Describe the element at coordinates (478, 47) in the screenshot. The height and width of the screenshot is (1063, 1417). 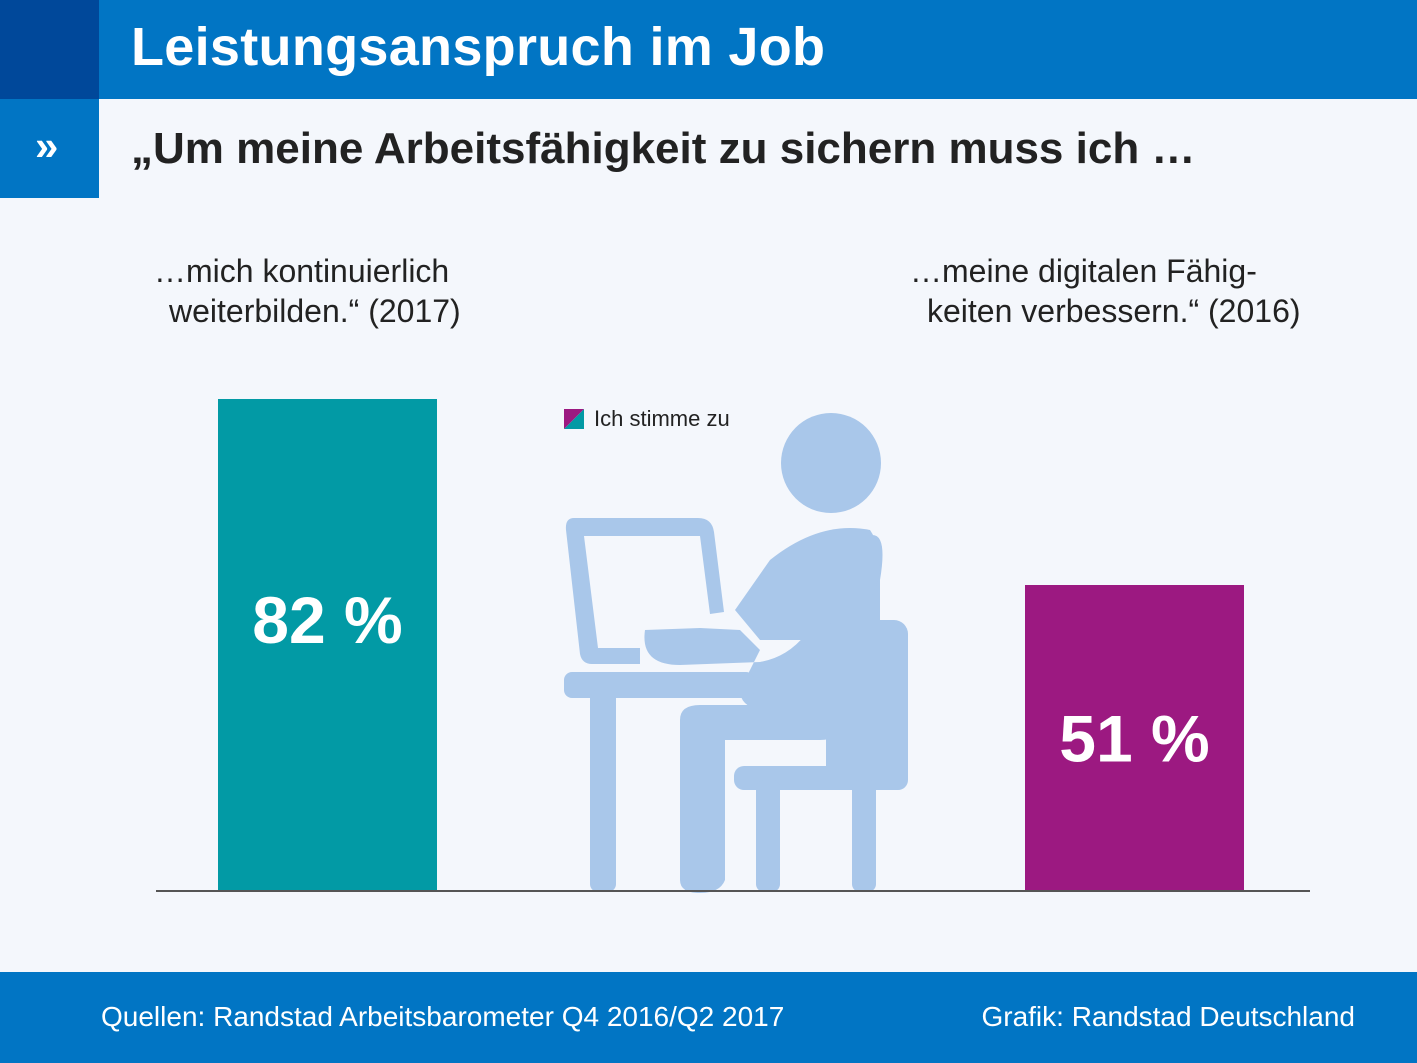
I see `page-title: Leistungsanspruch im Job` at that location.